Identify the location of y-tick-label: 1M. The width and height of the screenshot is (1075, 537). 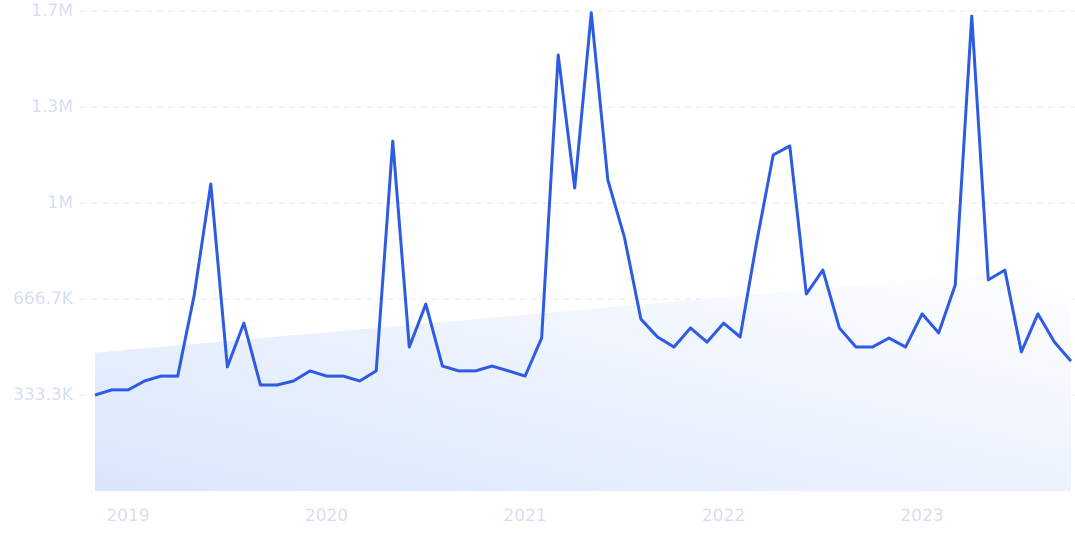
(60, 203).